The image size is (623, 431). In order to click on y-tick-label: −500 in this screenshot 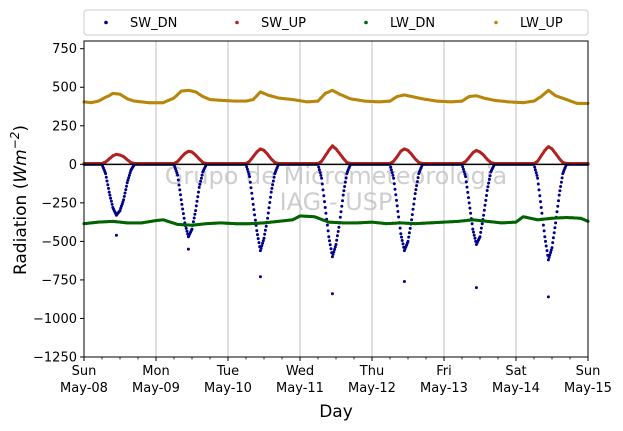, I will do `click(59, 242)`.